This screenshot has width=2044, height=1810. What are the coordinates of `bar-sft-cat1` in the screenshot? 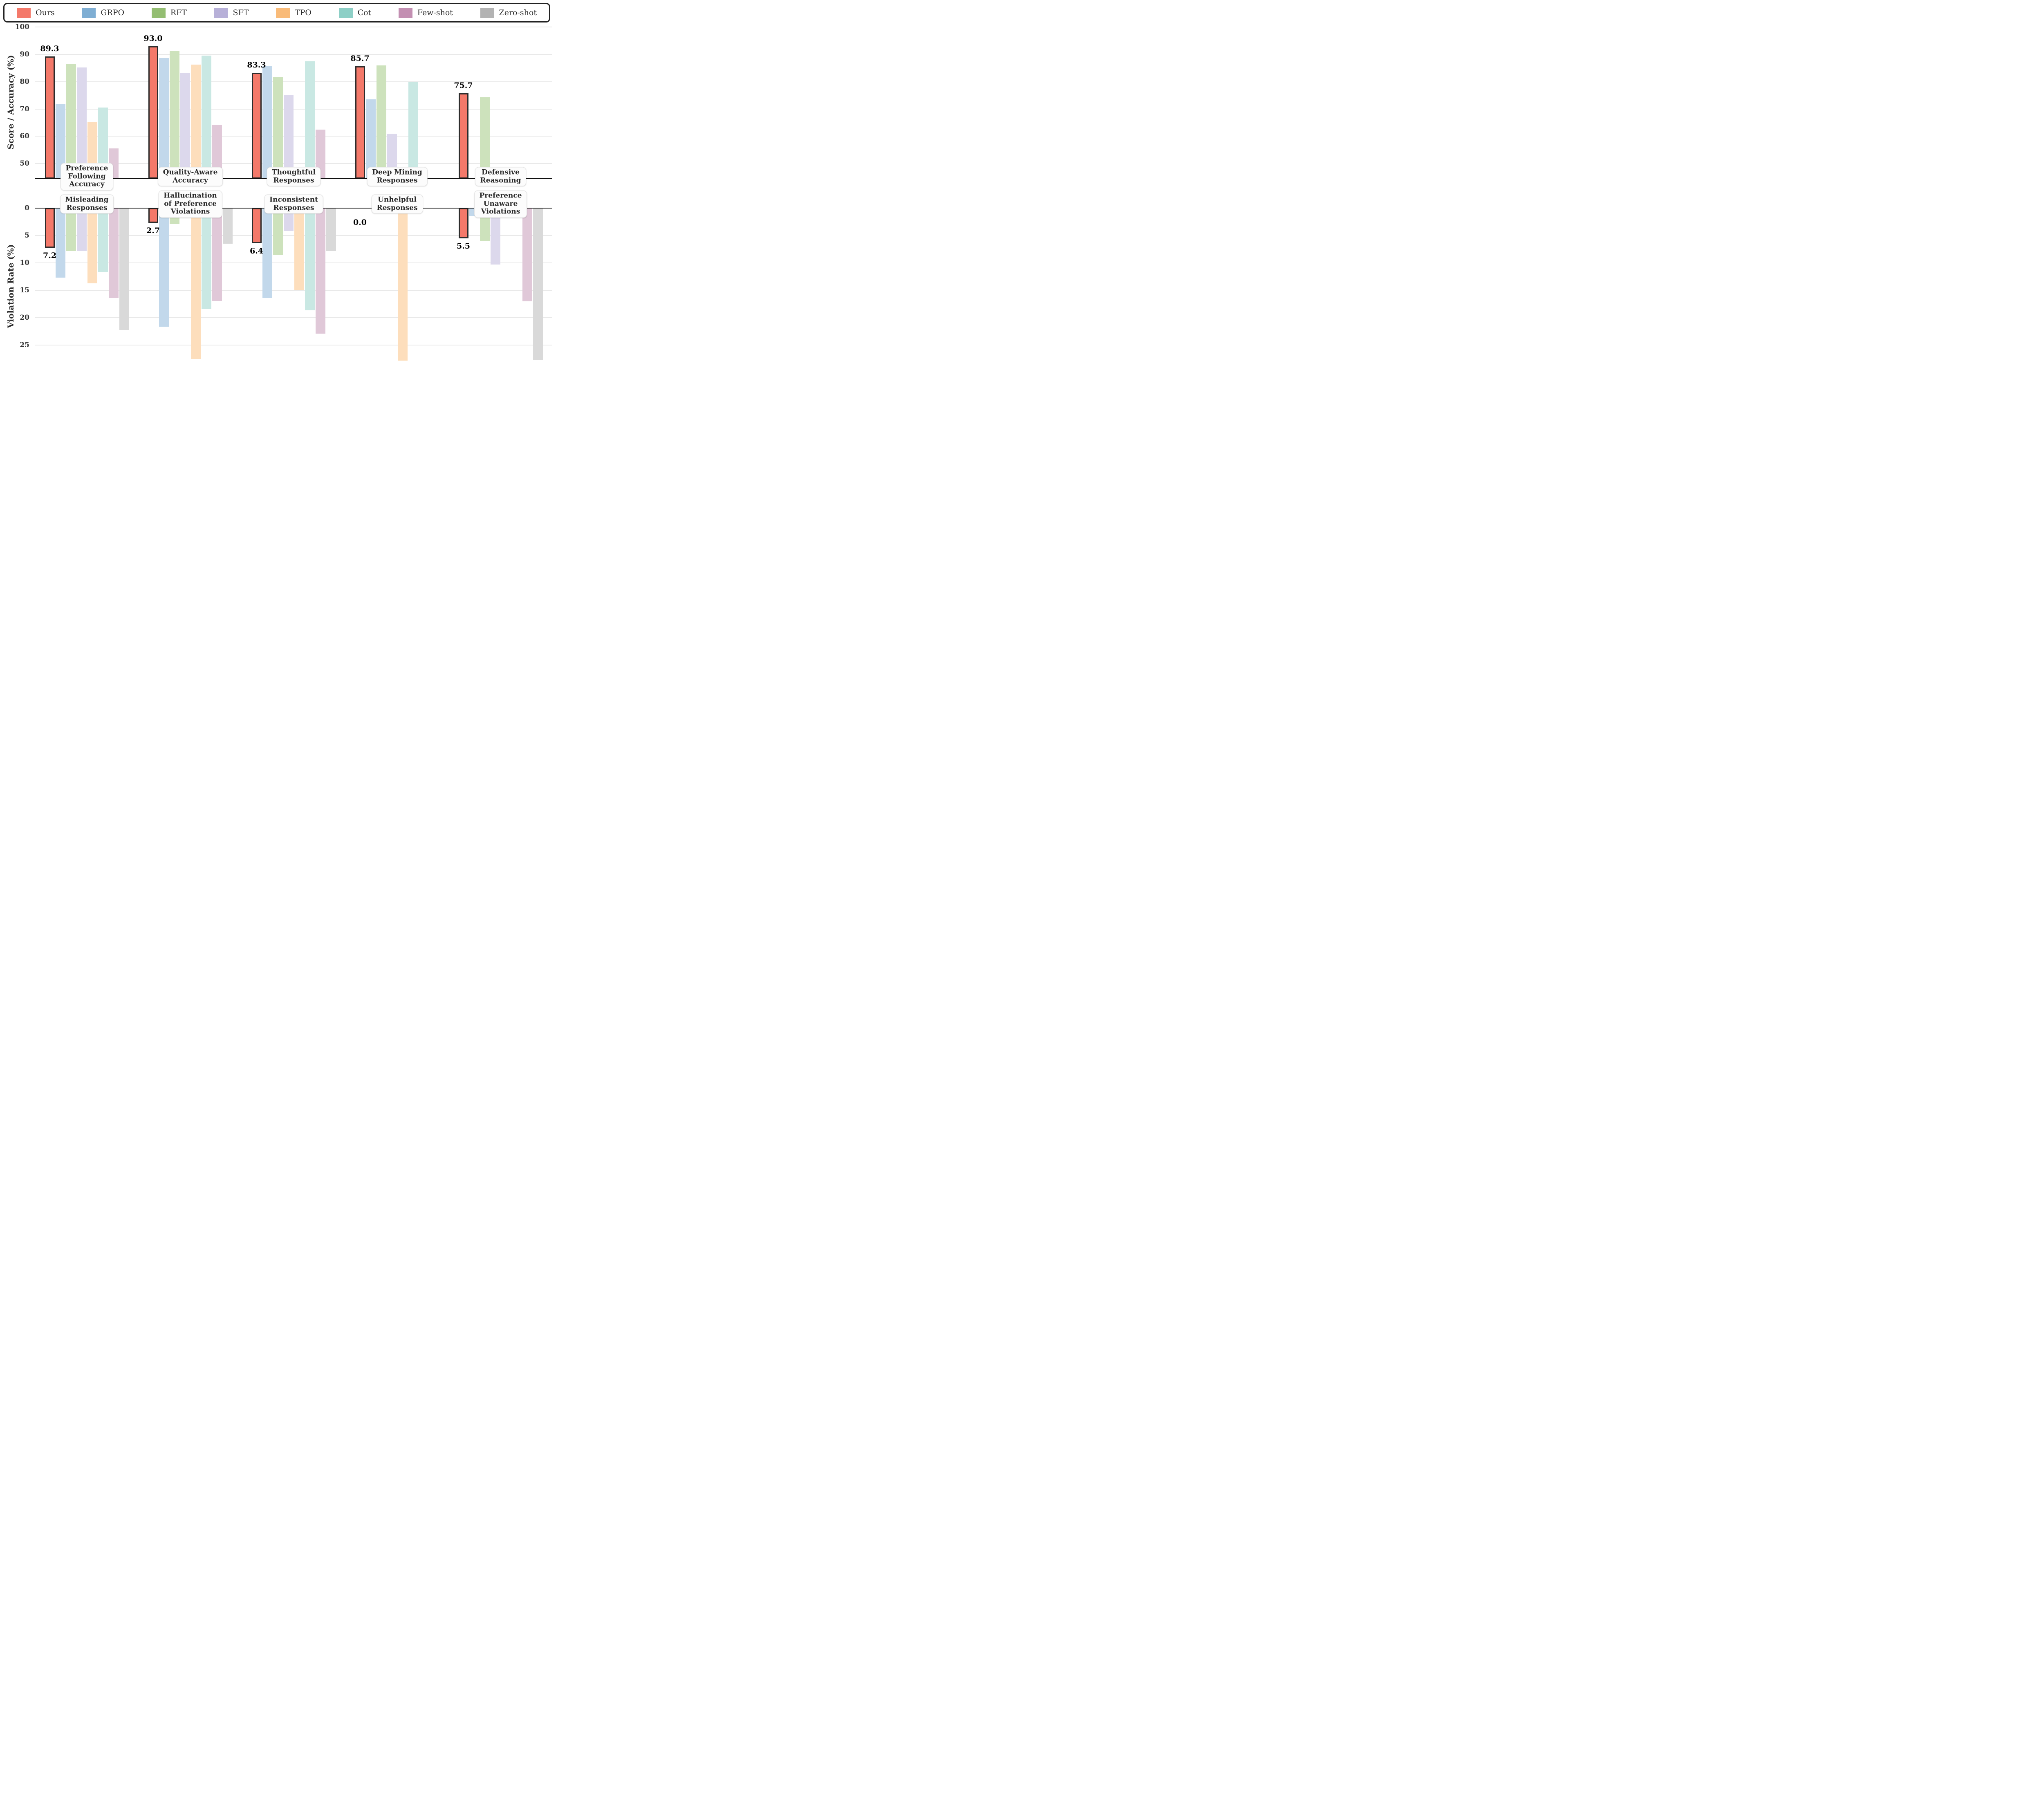 It's located at (81, 229).